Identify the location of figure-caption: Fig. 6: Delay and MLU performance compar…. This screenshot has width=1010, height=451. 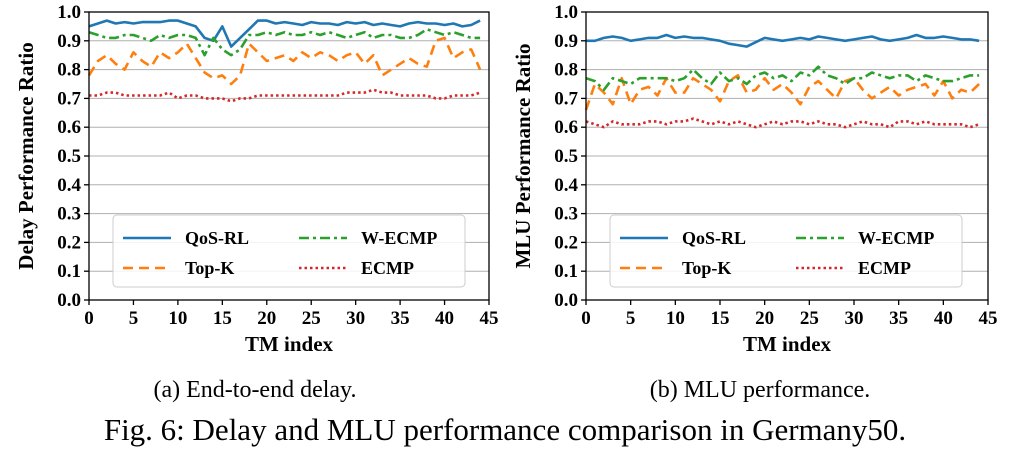
(505, 429).